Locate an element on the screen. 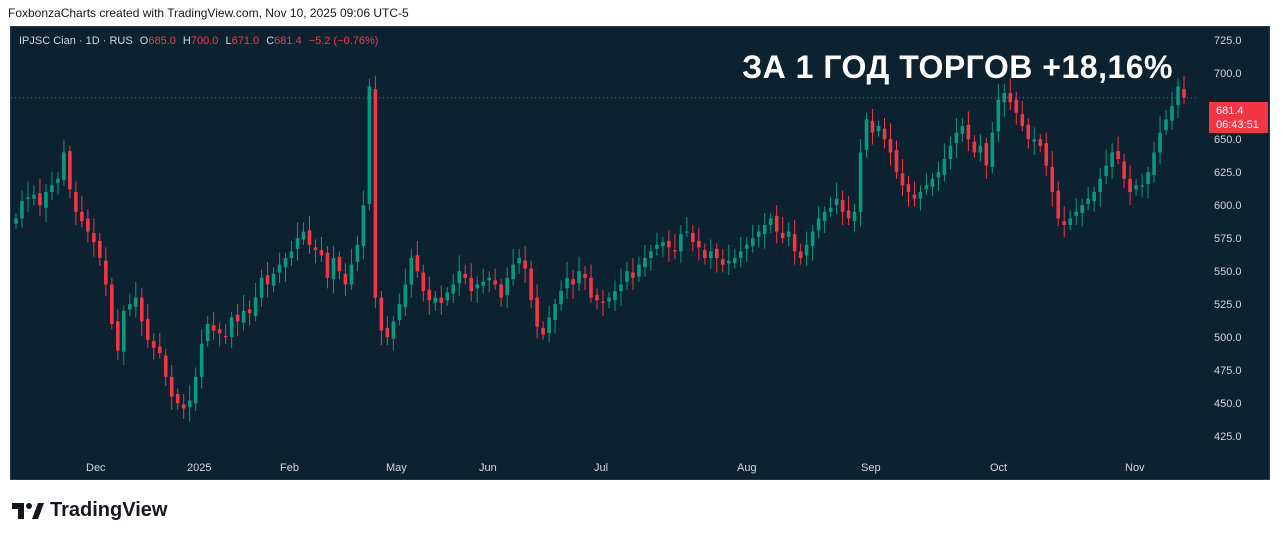  y-tick-label: 475.0 is located at coordinates (1228, 371).